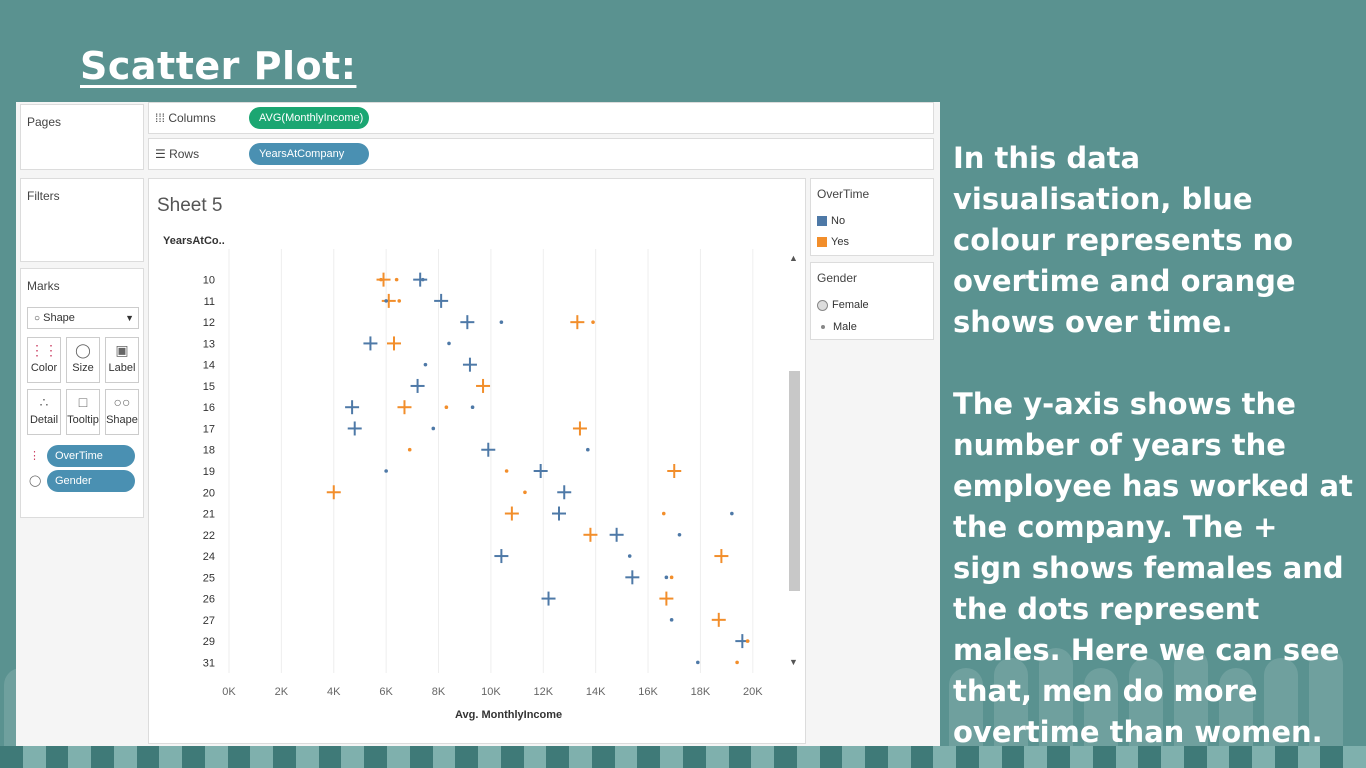 This screenshot has width=1366, height=768. Describe the element at coordinates (122, 360) in the screenshot. I see `label-button: ▣ Label` at that location.